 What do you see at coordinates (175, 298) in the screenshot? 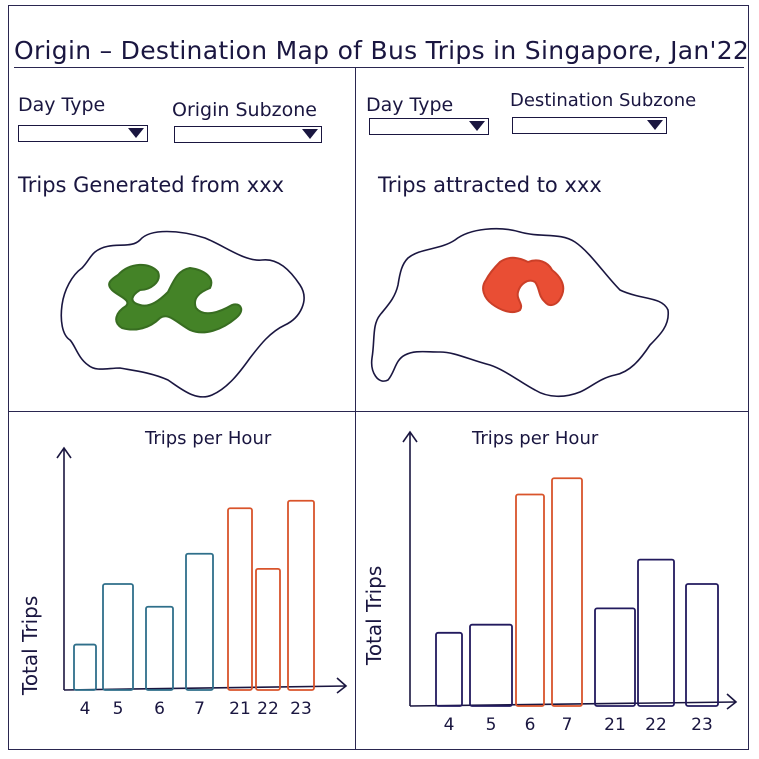
I see `origin-subzone-highlight` at bounding box center [175, 298].